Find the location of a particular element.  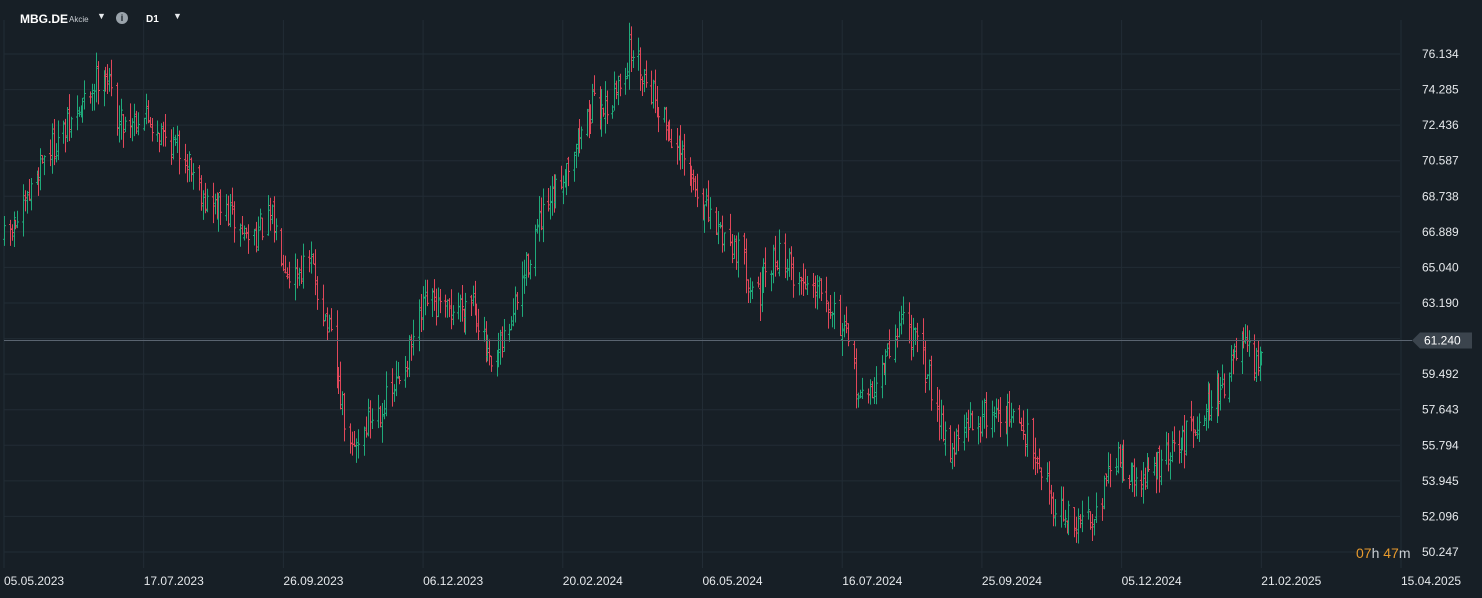

price-tick-label: 53.945 is located at coordinates (1440, 481).